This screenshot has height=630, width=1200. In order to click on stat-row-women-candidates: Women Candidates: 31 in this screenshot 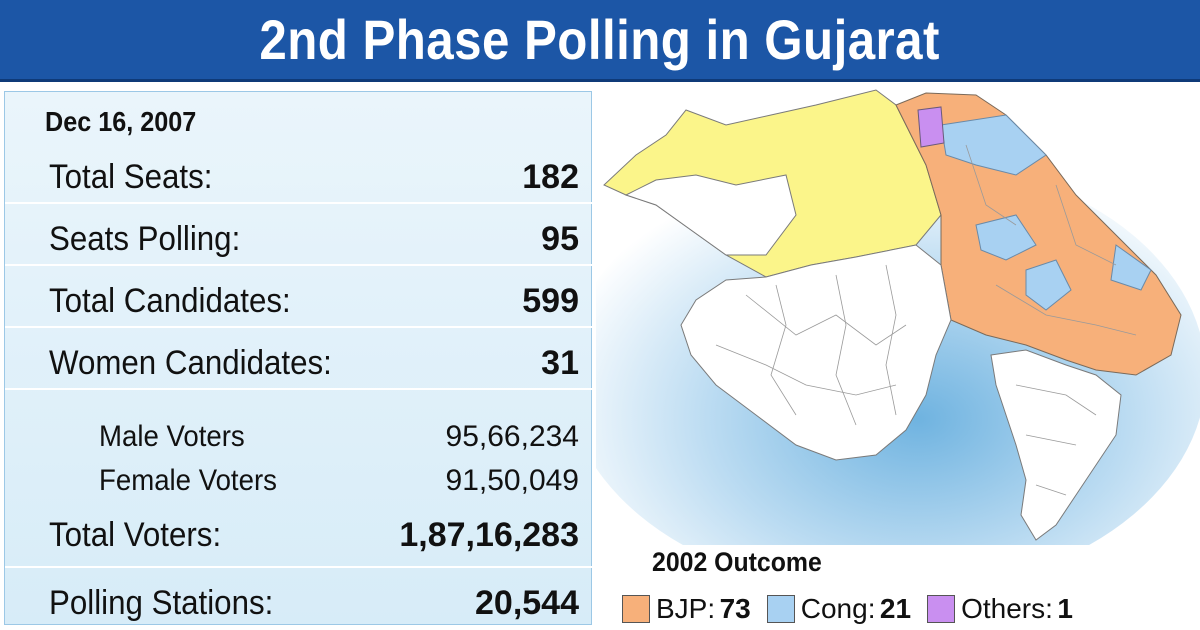, I will do `click(299, 363)`.